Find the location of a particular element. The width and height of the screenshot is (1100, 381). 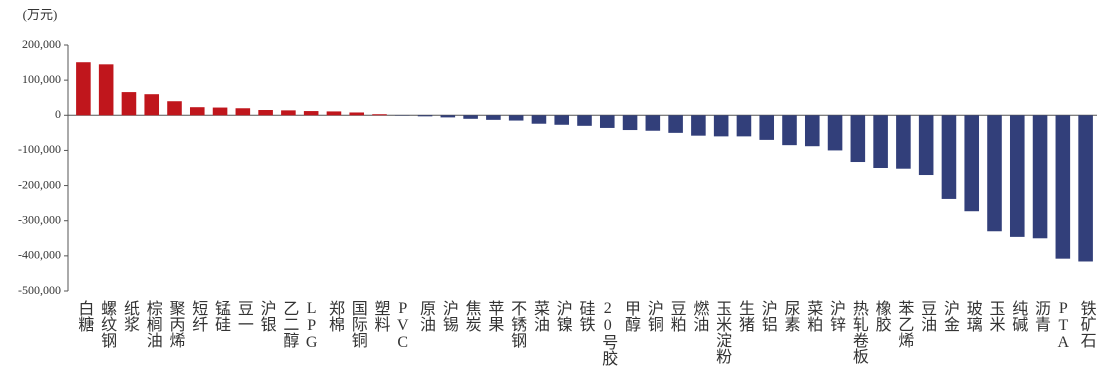

x-tick-label: 苯乙烯 is located at coordinates (904, 324).